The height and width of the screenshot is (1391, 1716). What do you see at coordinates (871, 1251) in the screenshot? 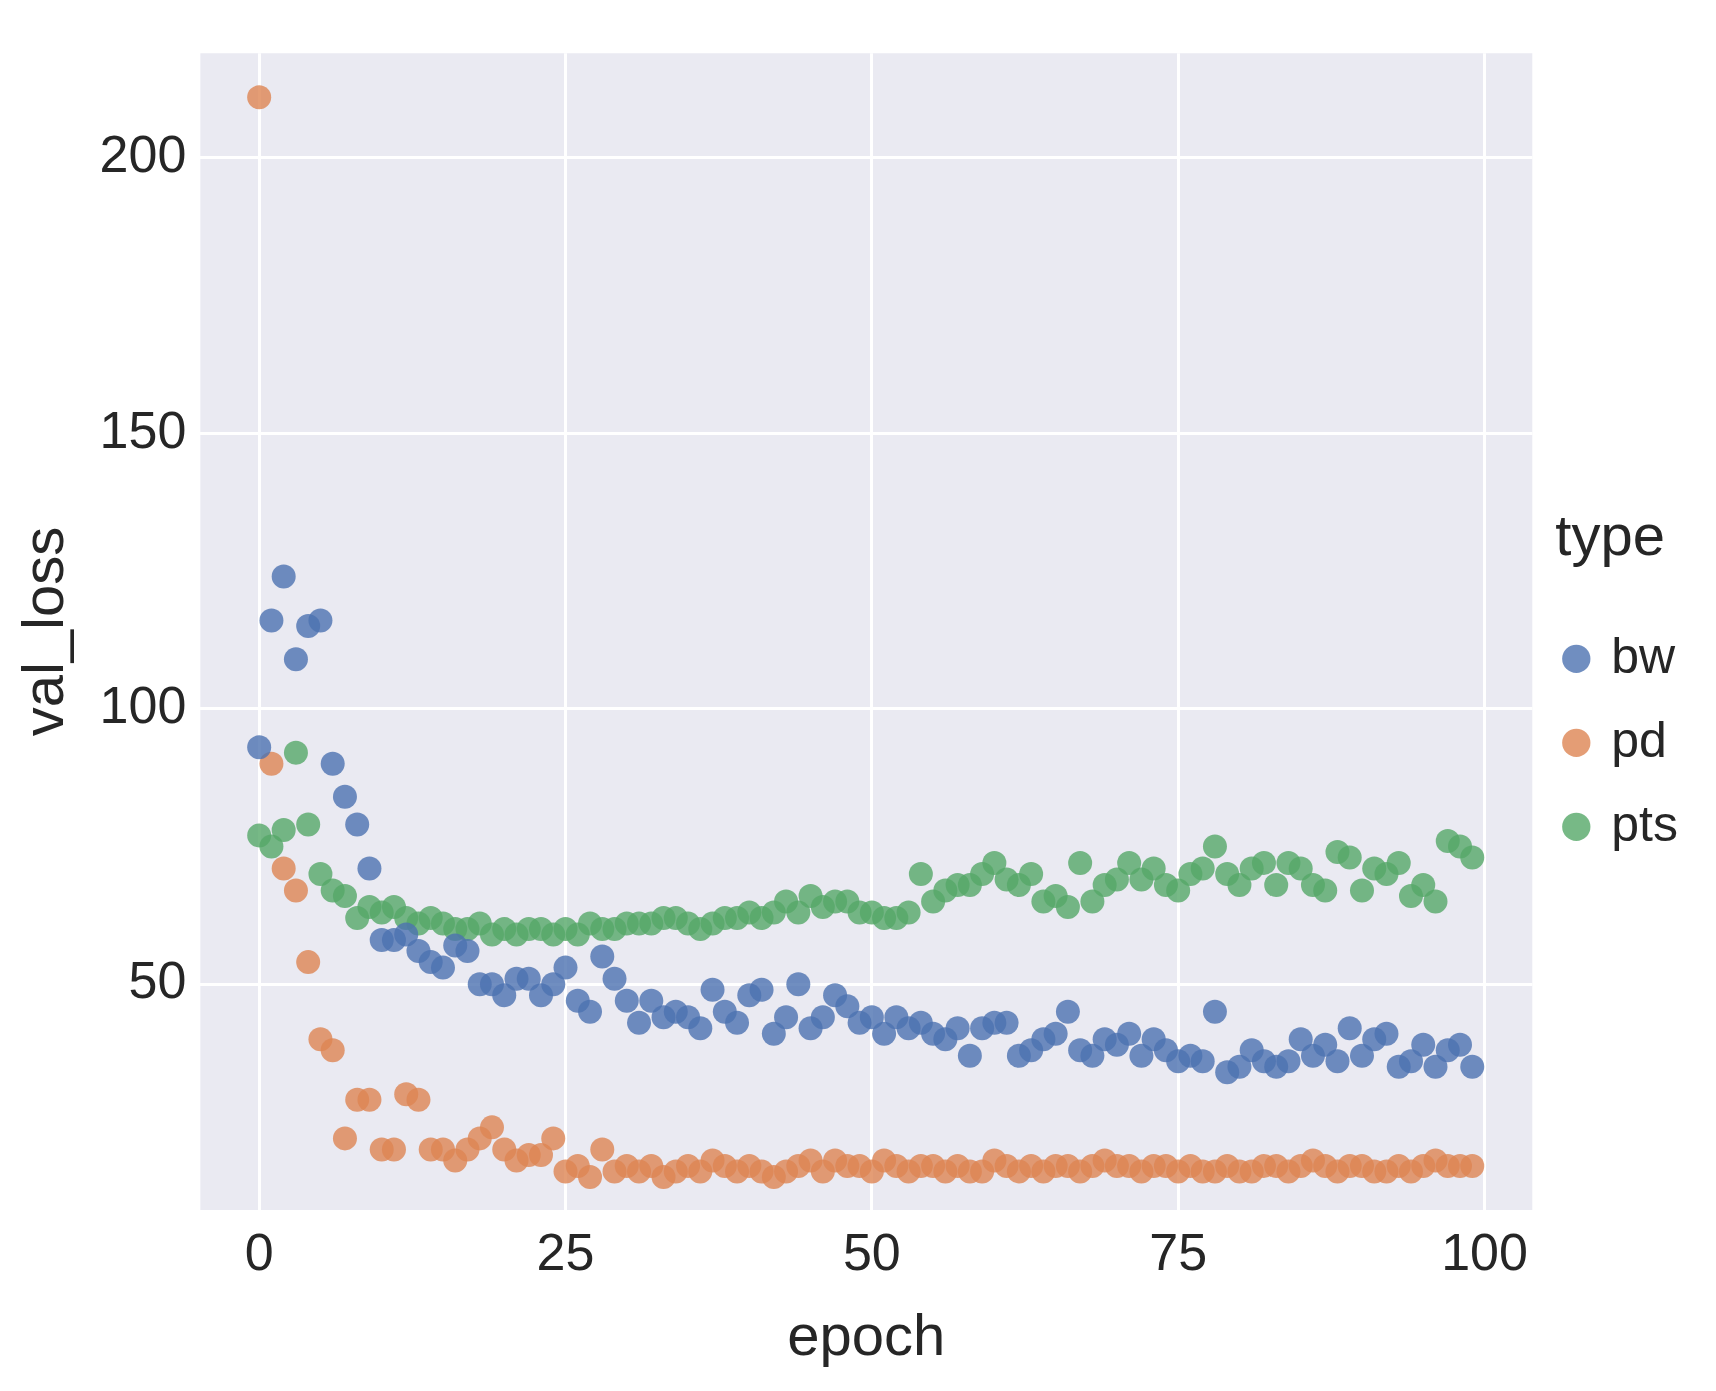
I see `x-tick-label: 50` at bounding box center [871, 1251].